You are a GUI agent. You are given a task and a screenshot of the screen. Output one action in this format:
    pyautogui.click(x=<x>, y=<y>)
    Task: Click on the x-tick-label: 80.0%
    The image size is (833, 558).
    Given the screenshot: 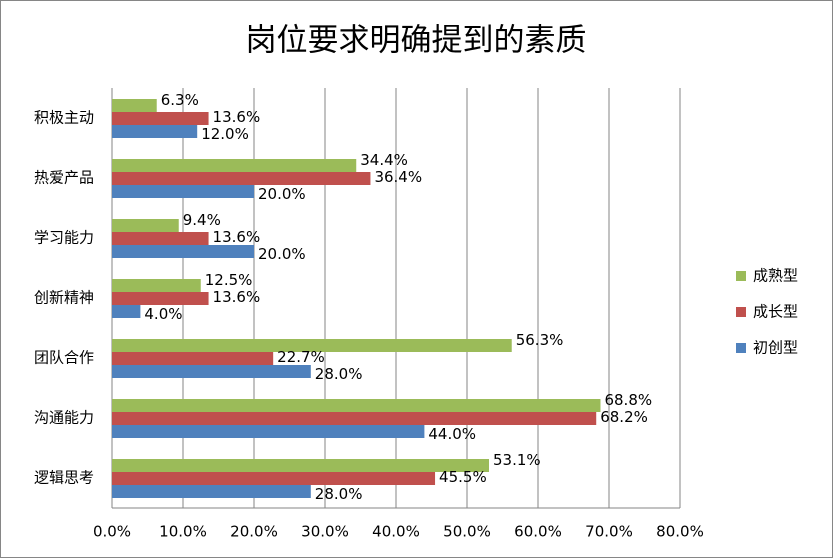 What is the action you would take?
    pyautogui.click(x=680, y=532)
    